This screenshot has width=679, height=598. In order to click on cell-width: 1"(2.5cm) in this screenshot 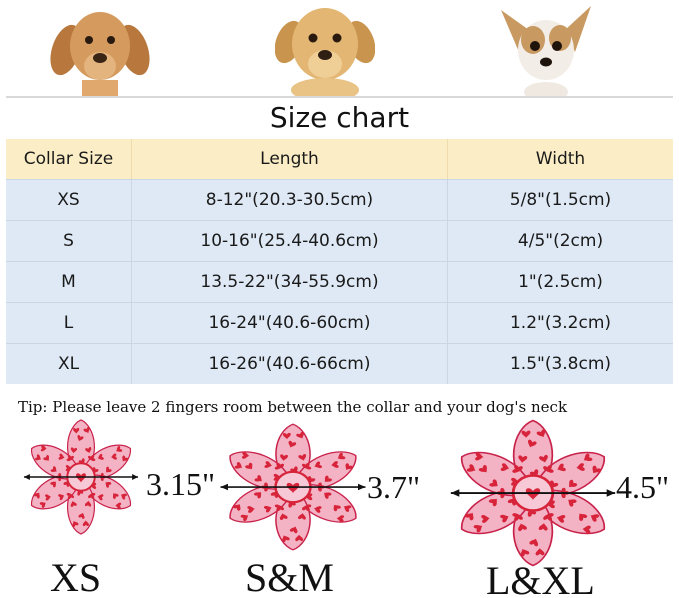, I will do `click(560, 282)`.